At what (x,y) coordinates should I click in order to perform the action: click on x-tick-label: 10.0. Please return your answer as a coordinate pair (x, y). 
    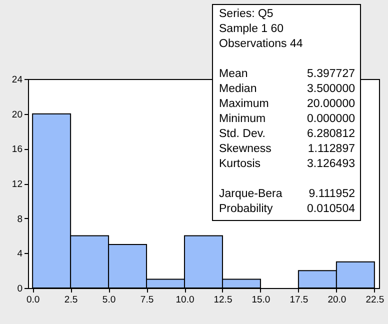
    Looking at the image, I should click on (185, 300).